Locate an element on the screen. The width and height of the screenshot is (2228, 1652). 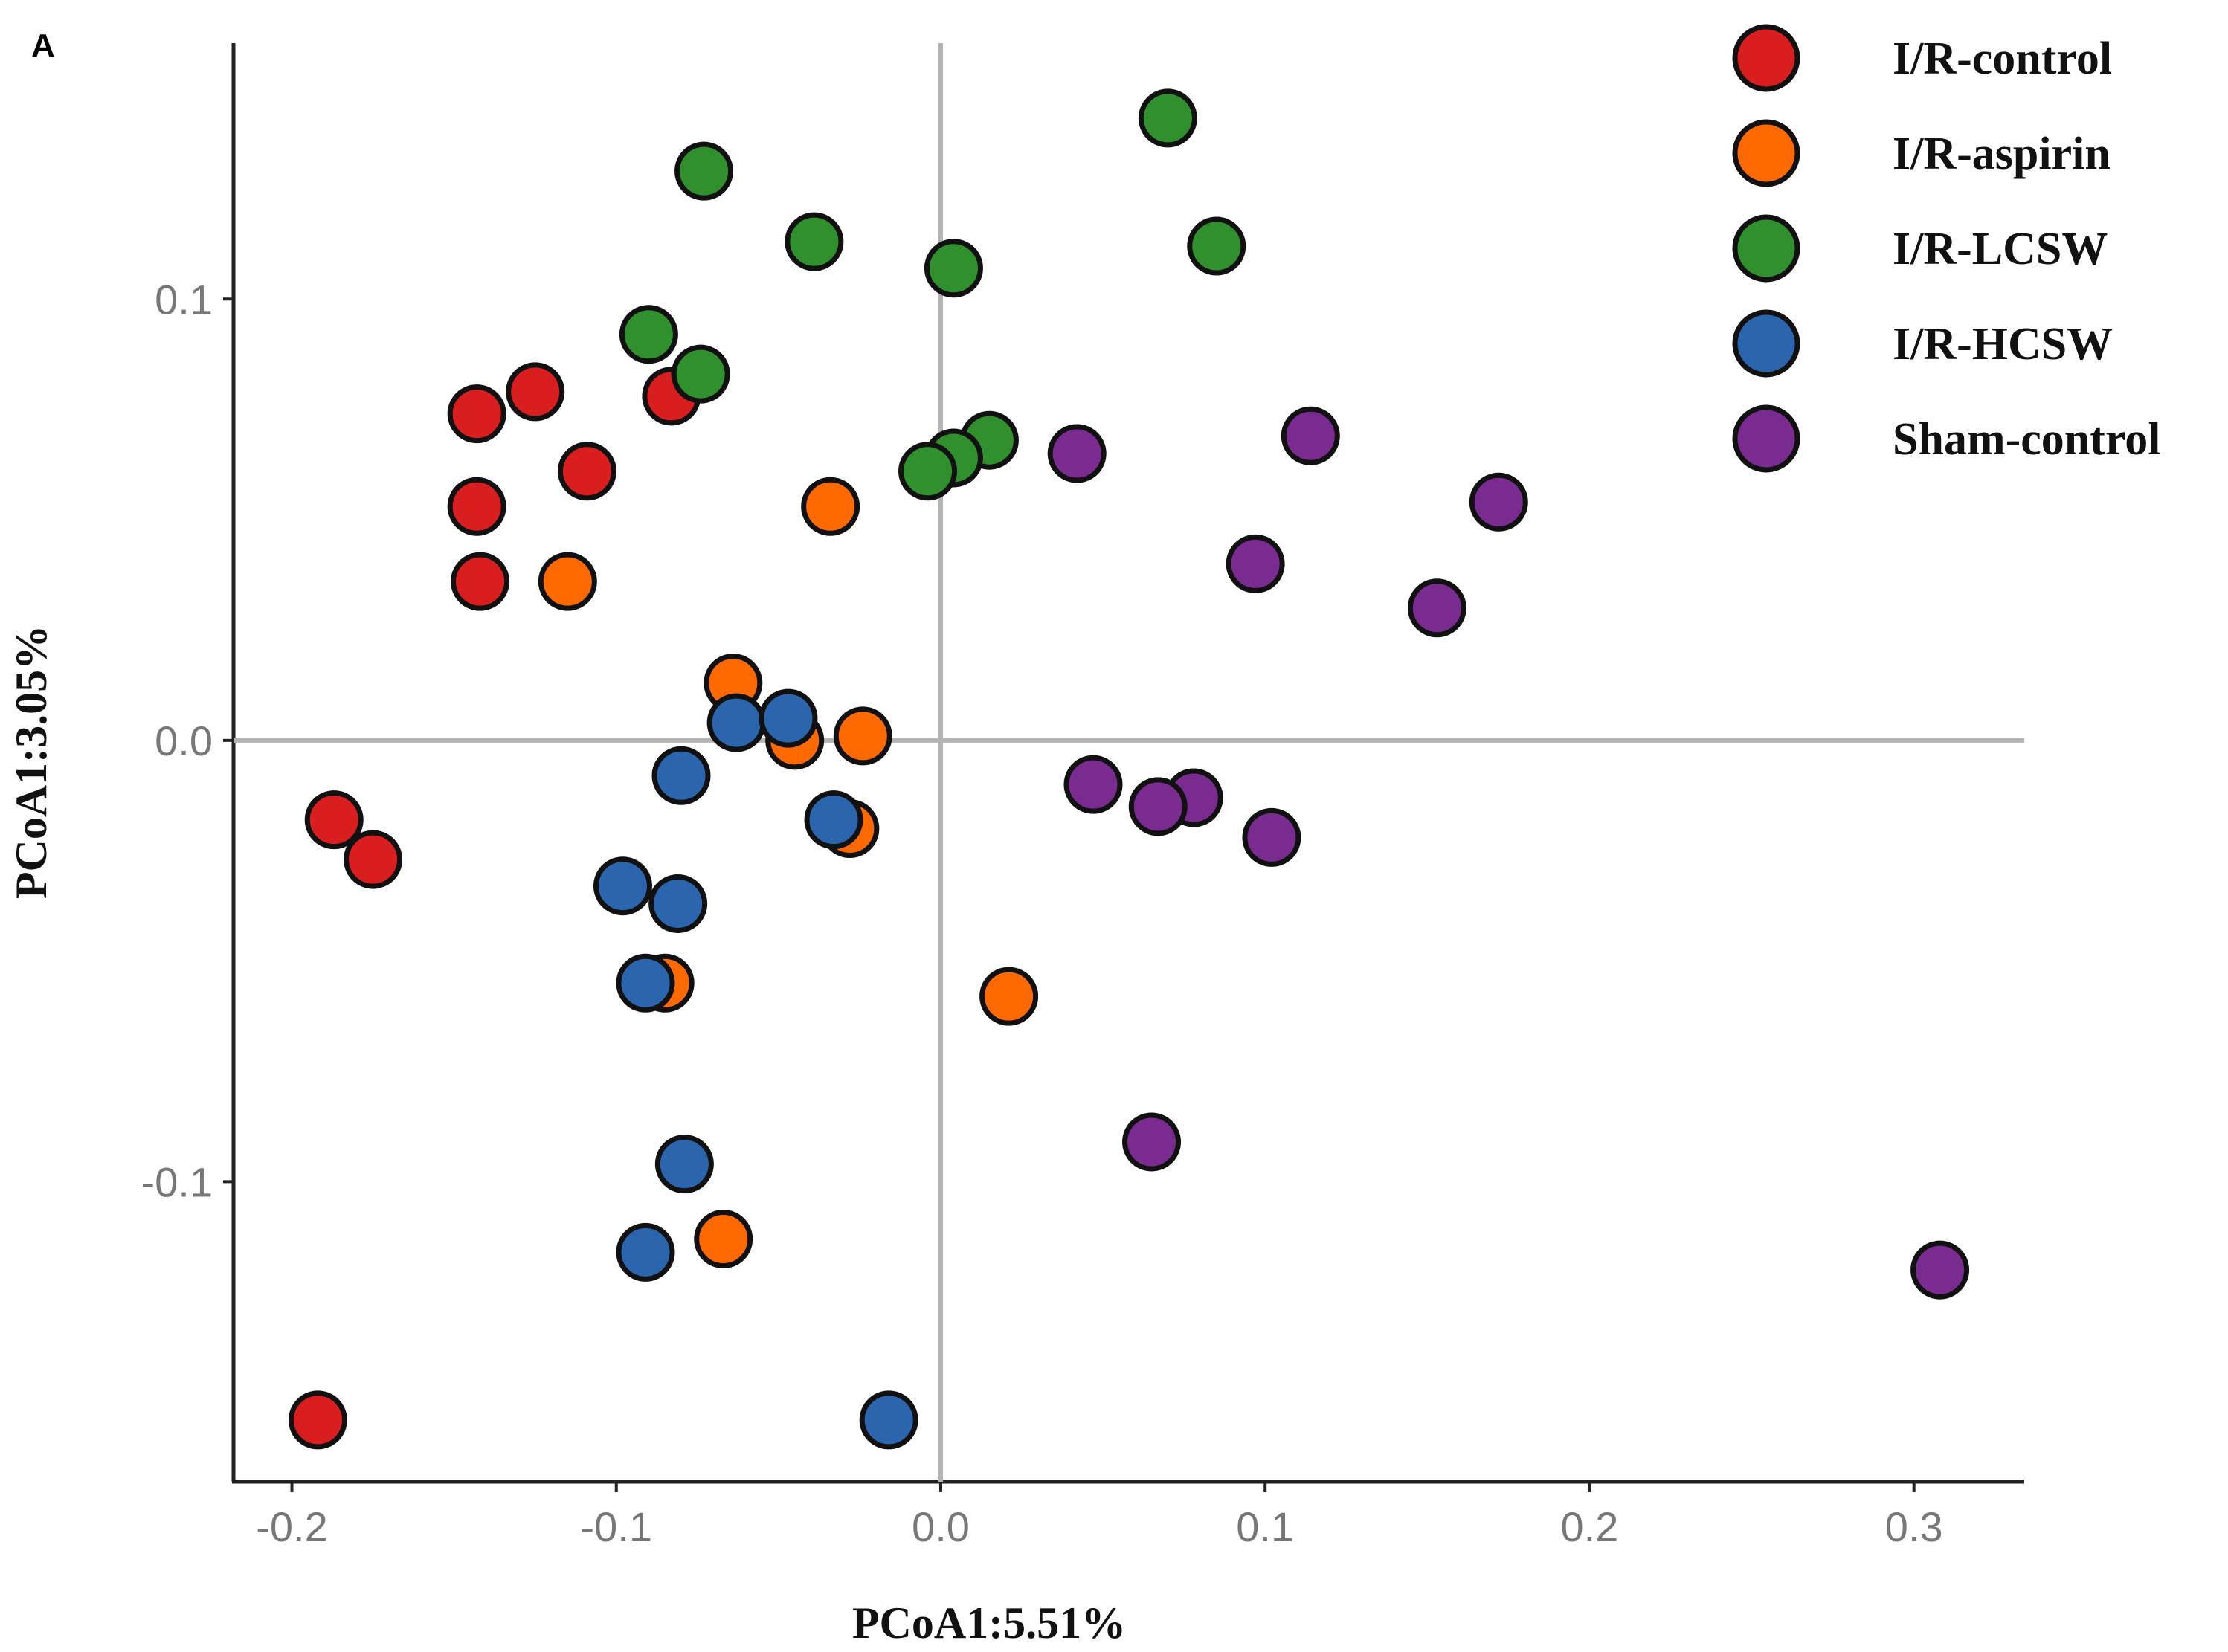
x-tick-label: 0.3 is located at coordinates (1914, 1526).